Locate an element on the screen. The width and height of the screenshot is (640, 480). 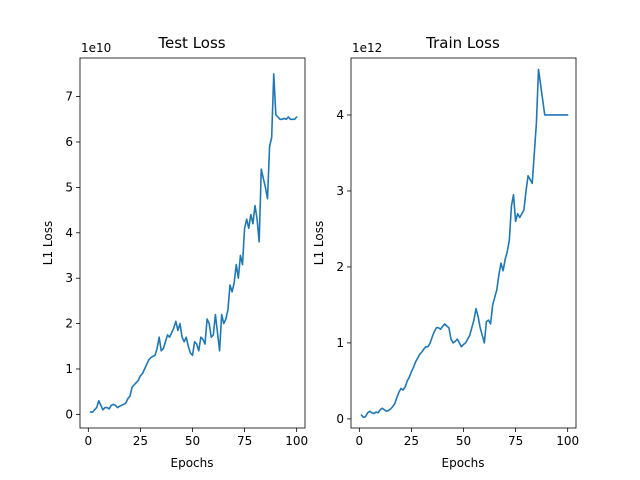
test-loss-ylabel: L1 Loss is located at coordinates (48, 243).